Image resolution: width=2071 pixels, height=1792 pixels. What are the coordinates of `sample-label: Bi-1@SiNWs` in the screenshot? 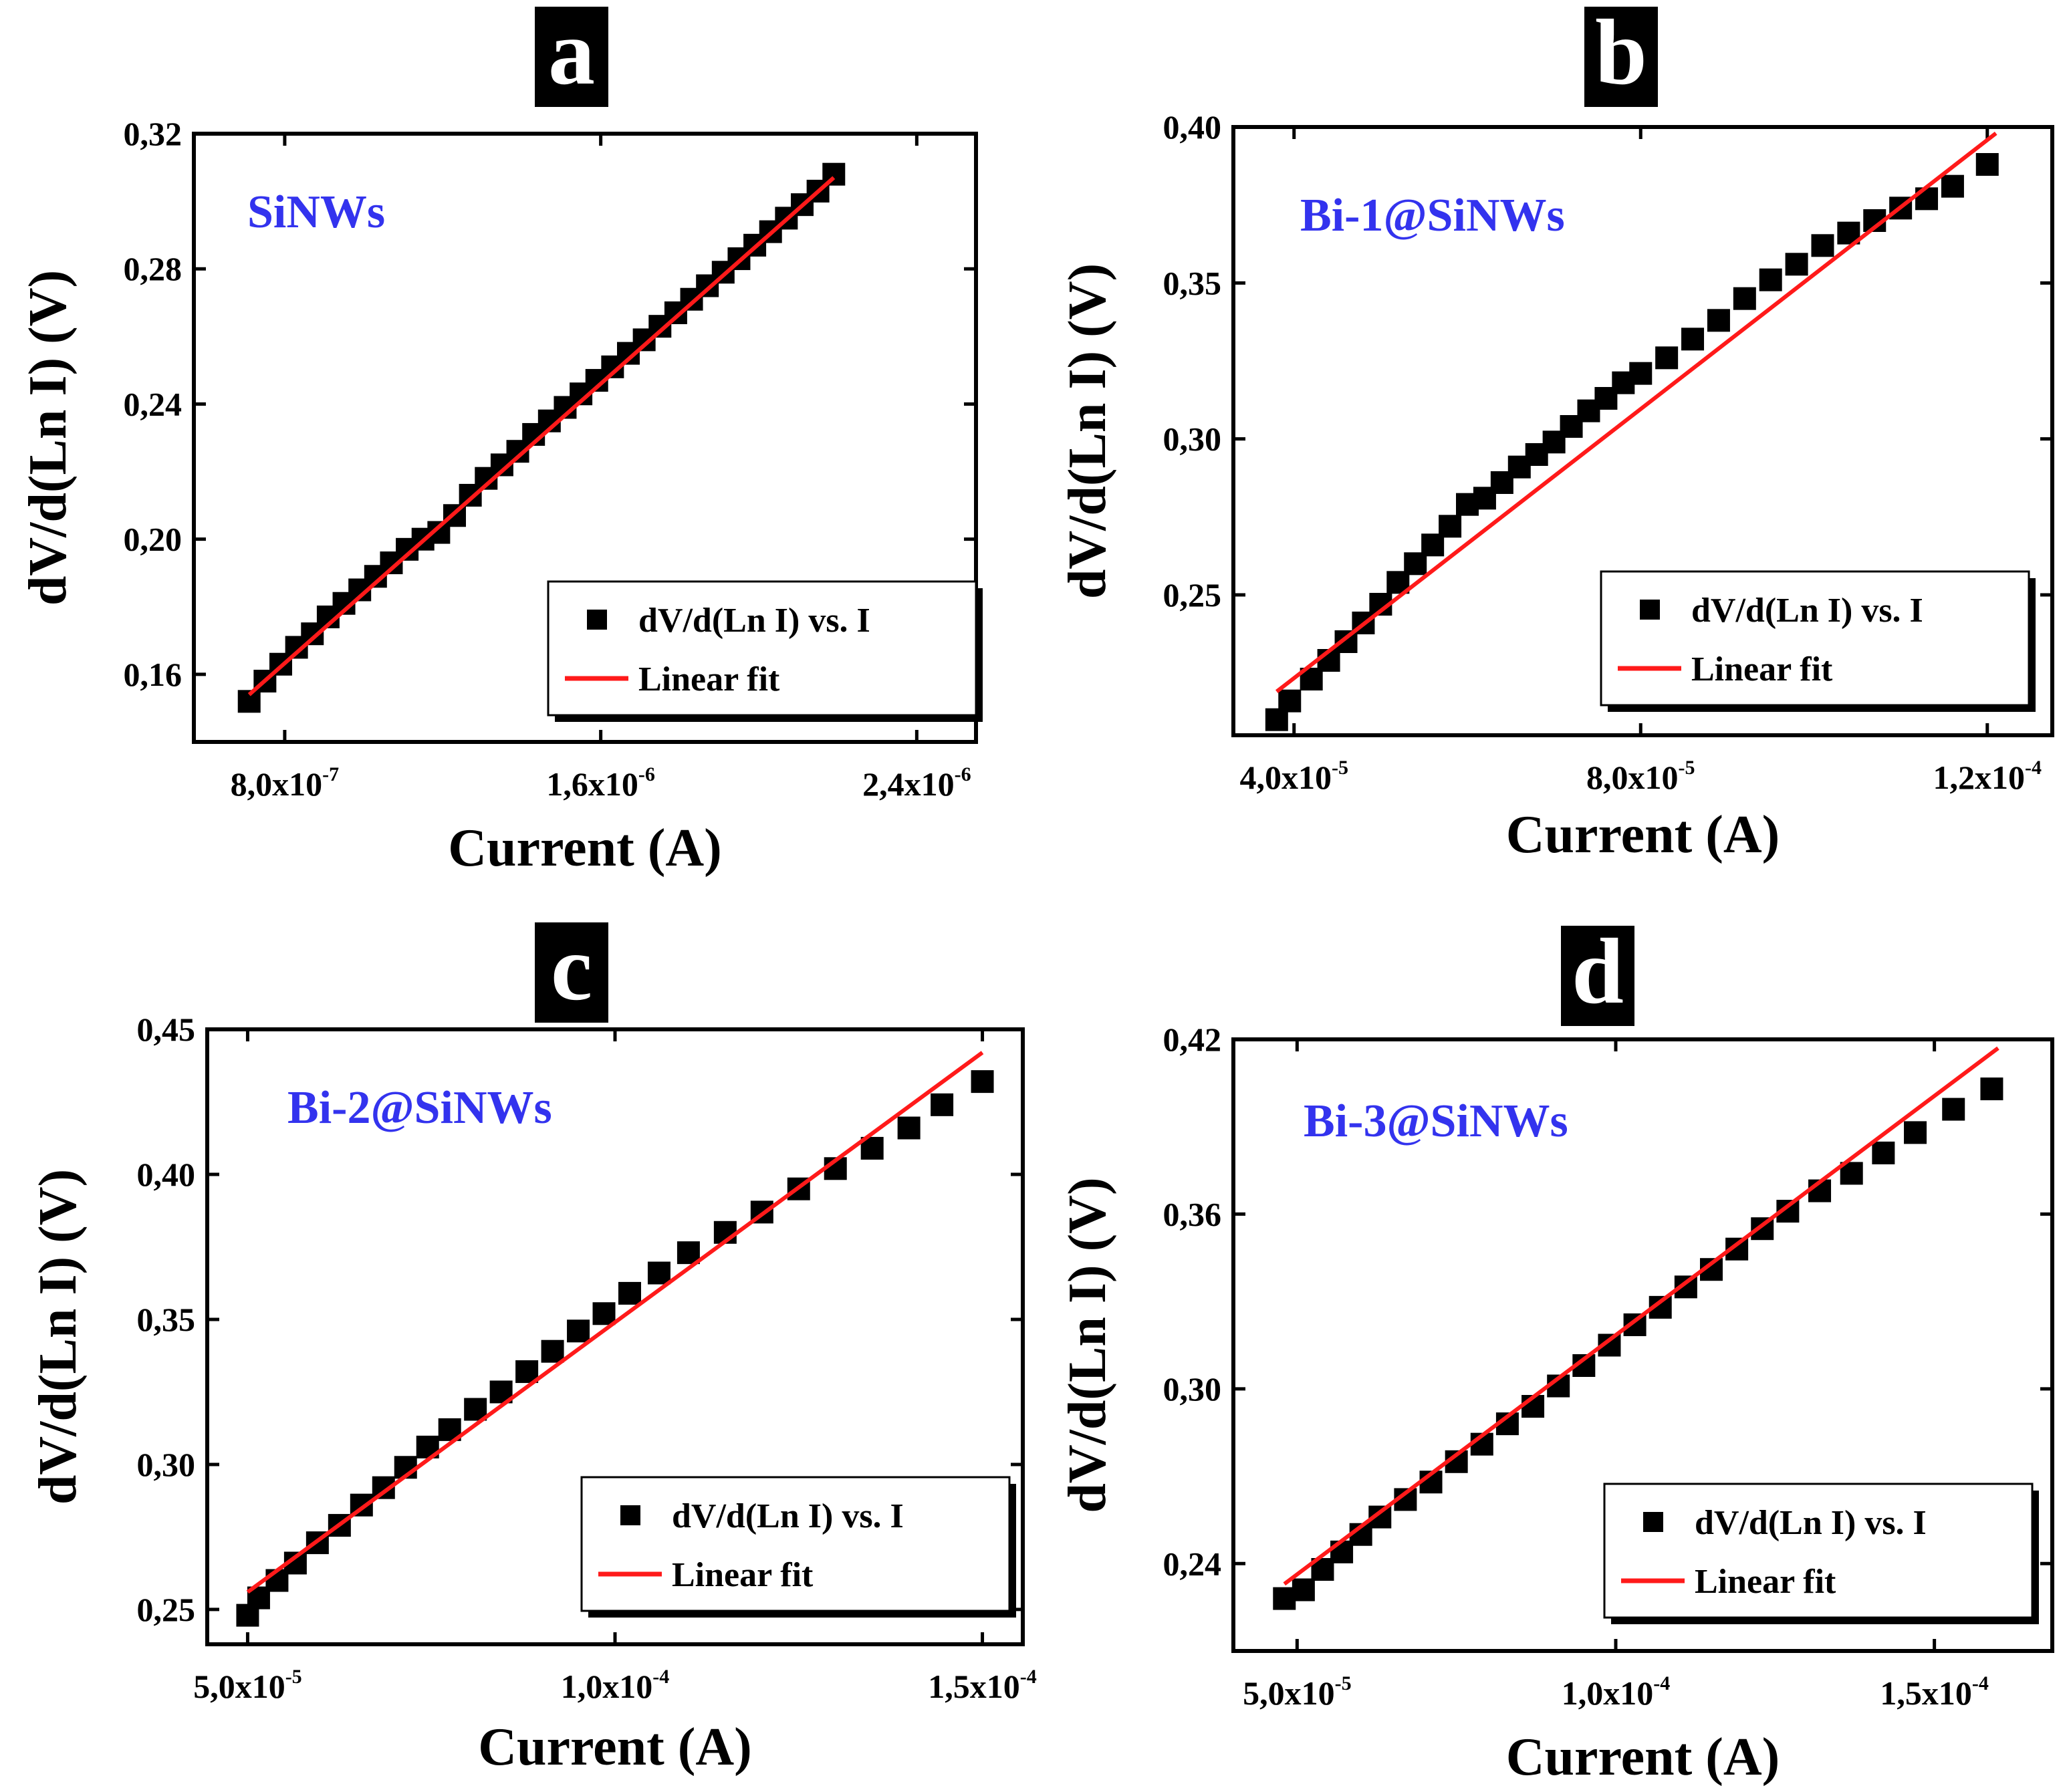 It's located at (1433, 215).